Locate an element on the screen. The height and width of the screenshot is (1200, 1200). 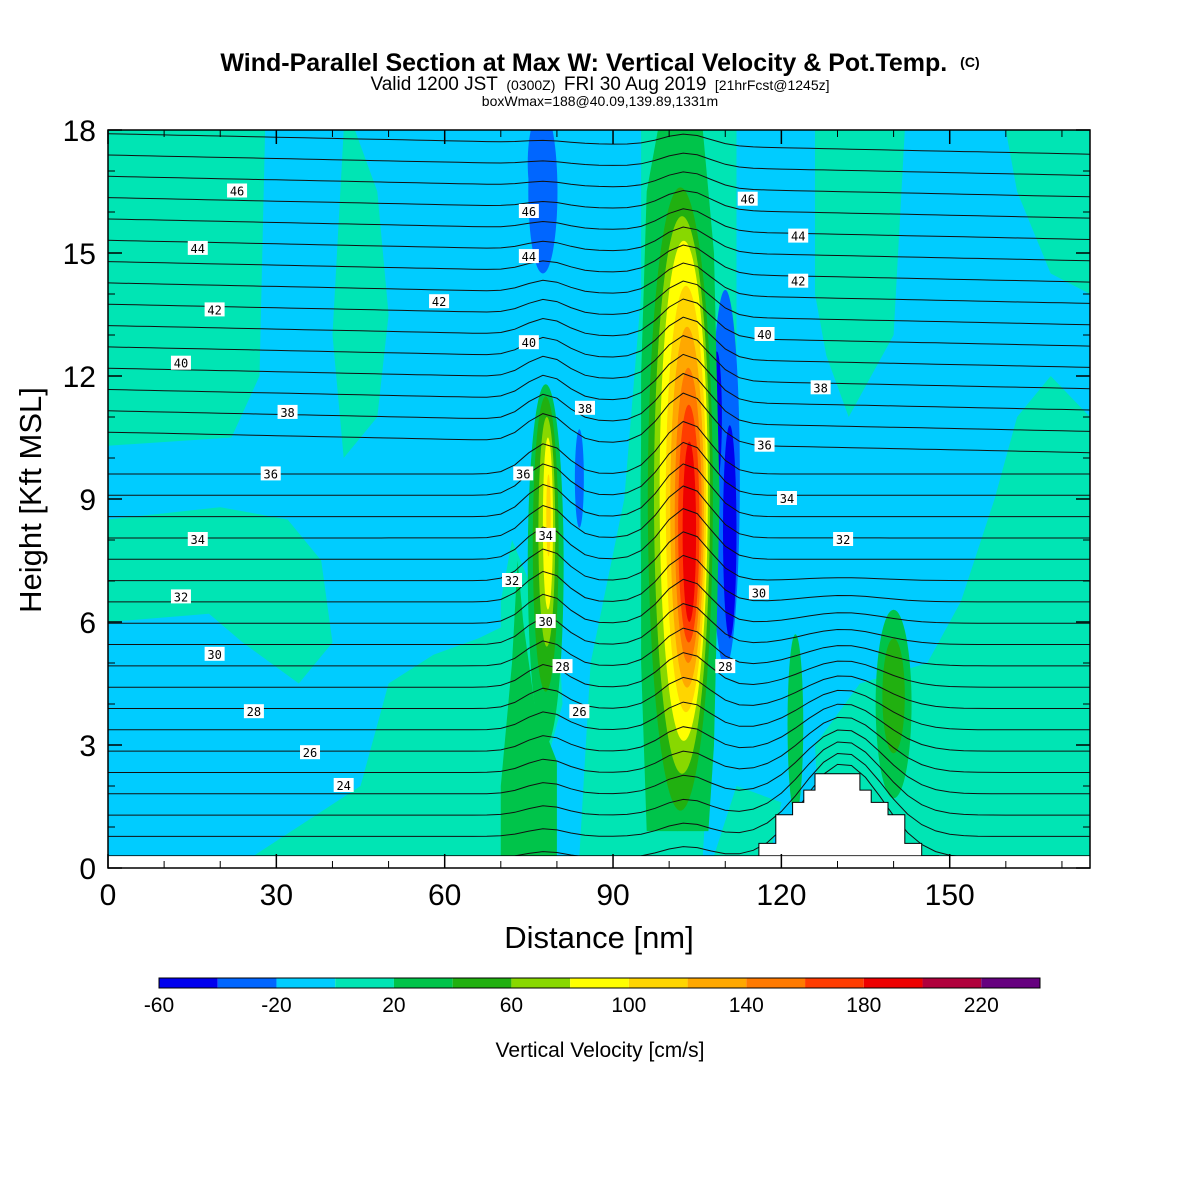
y-tick-label: 6 is located at coordinates (87, 623).